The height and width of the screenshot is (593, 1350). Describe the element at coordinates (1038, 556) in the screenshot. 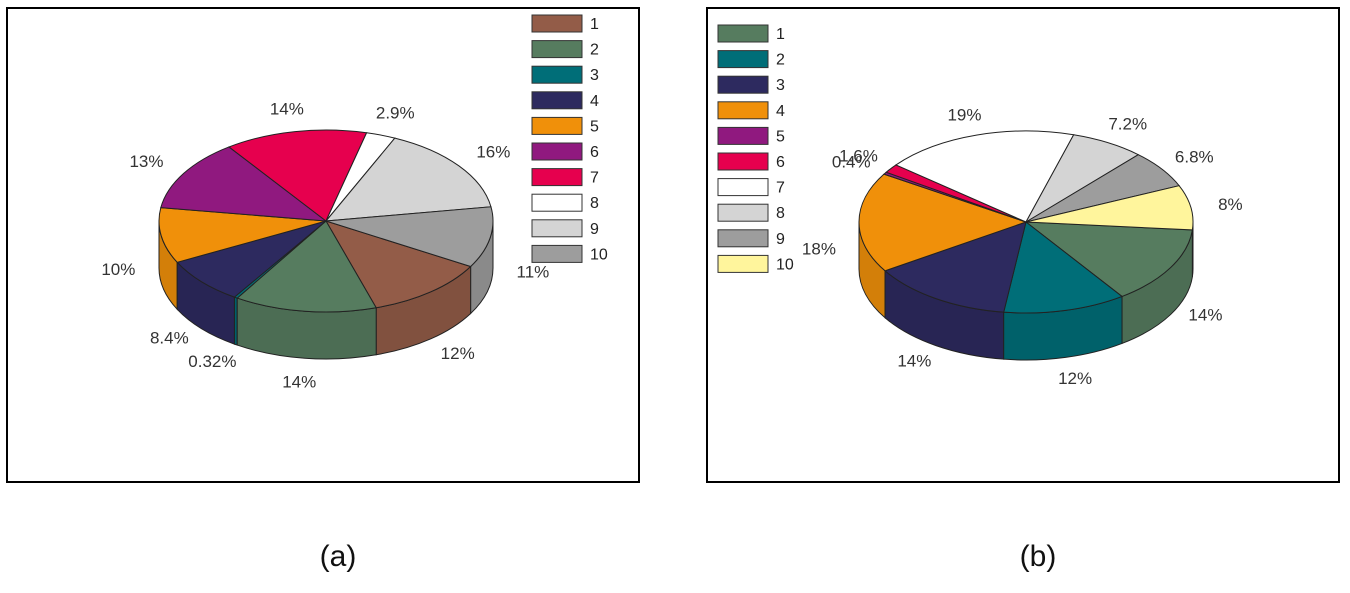

I see `caption-b: (b)` at that location.